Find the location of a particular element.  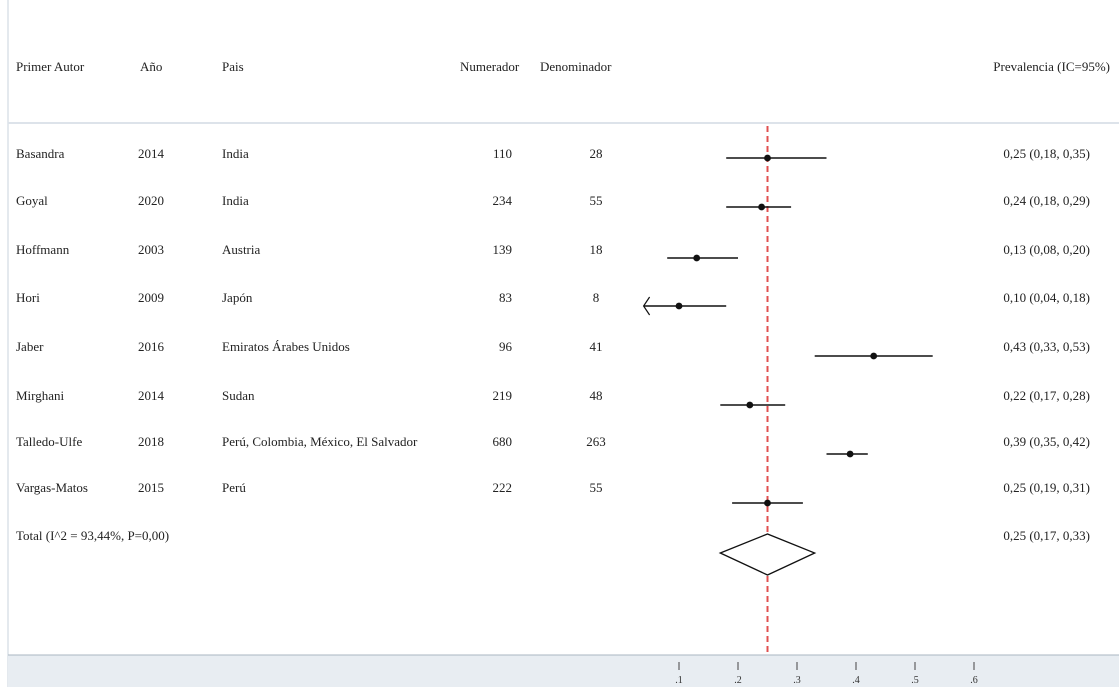

row-author: Goyal is located at coordinates (32, 200).